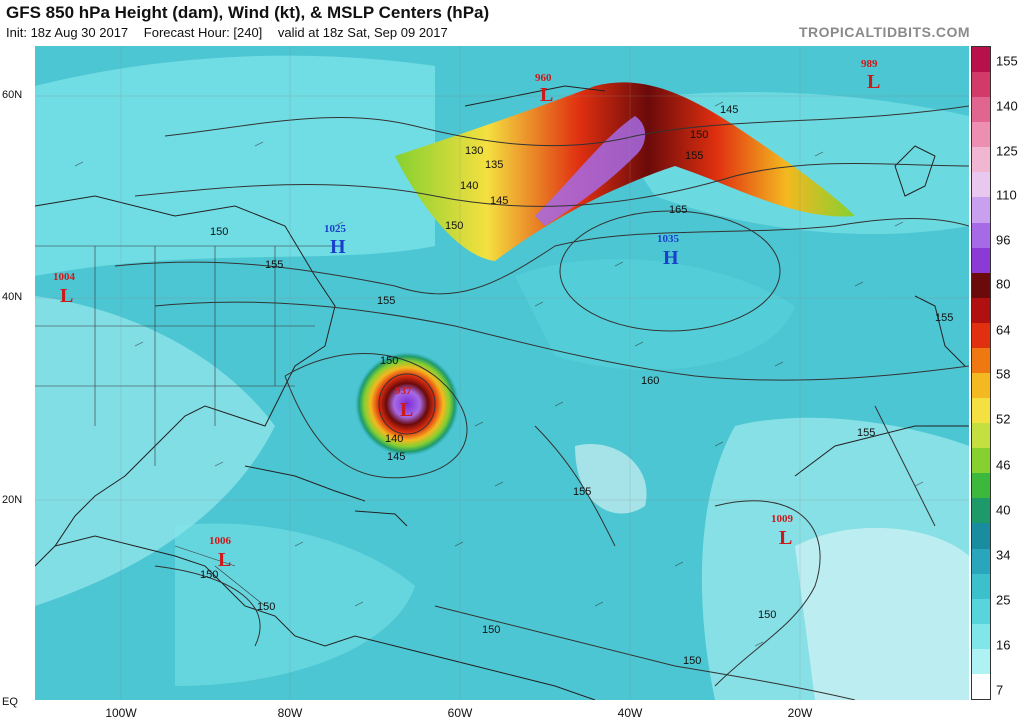 The height and width of the screenshot is (724, 1024). What do you see at coordinates (12, 297) in the screenshot?
I see `lat-label: 40N` at bounding box center [12, 297].